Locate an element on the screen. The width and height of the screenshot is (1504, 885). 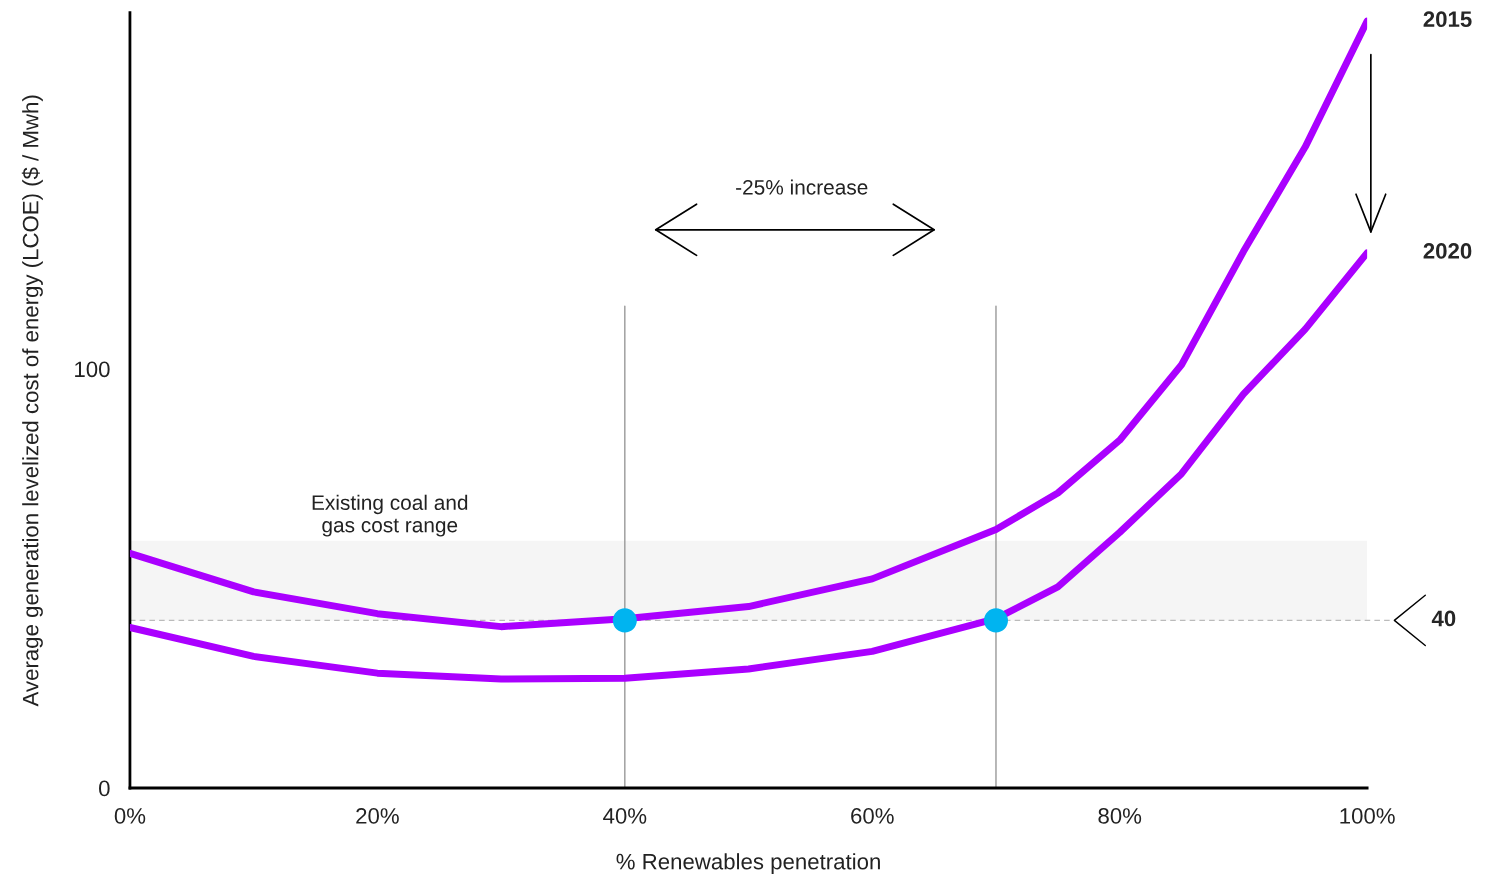
band-label: Existing coal and gas cost range is located at coordinates (390, 515).